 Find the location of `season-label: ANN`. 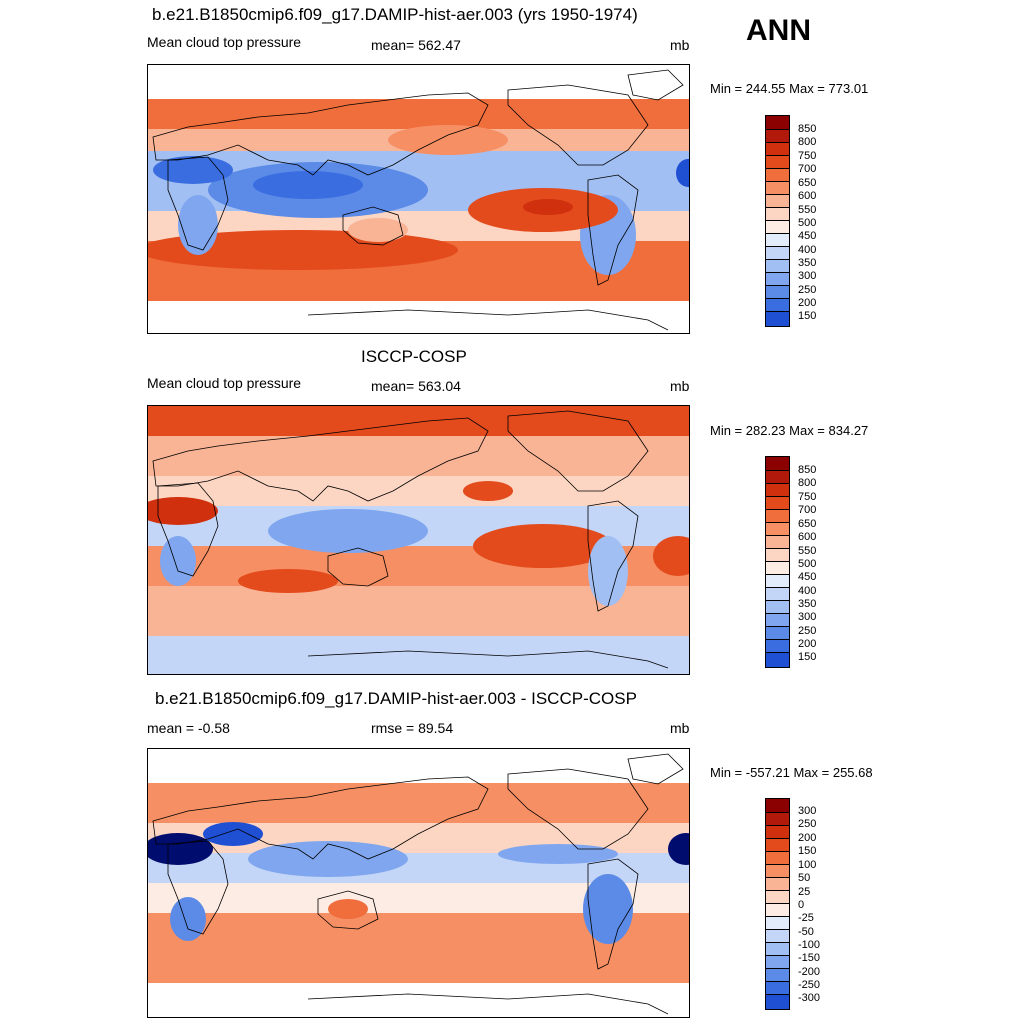

season-label: ANN is located at coordinates (778, 30).